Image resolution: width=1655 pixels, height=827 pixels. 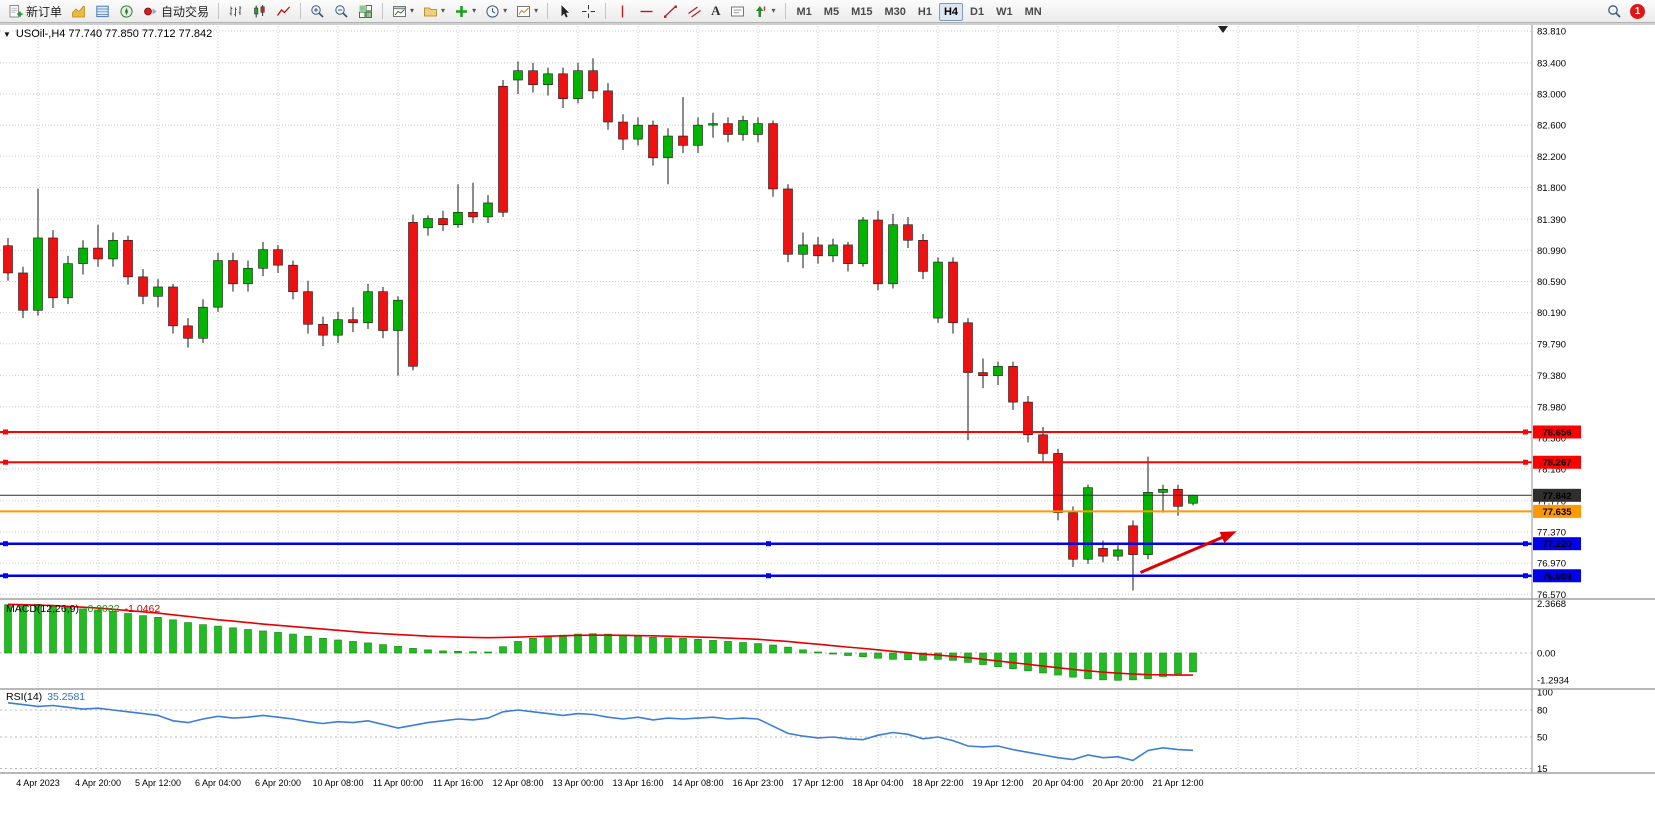 I want to click on timeframe-button-m15: M15, so click(x=861, y=12).